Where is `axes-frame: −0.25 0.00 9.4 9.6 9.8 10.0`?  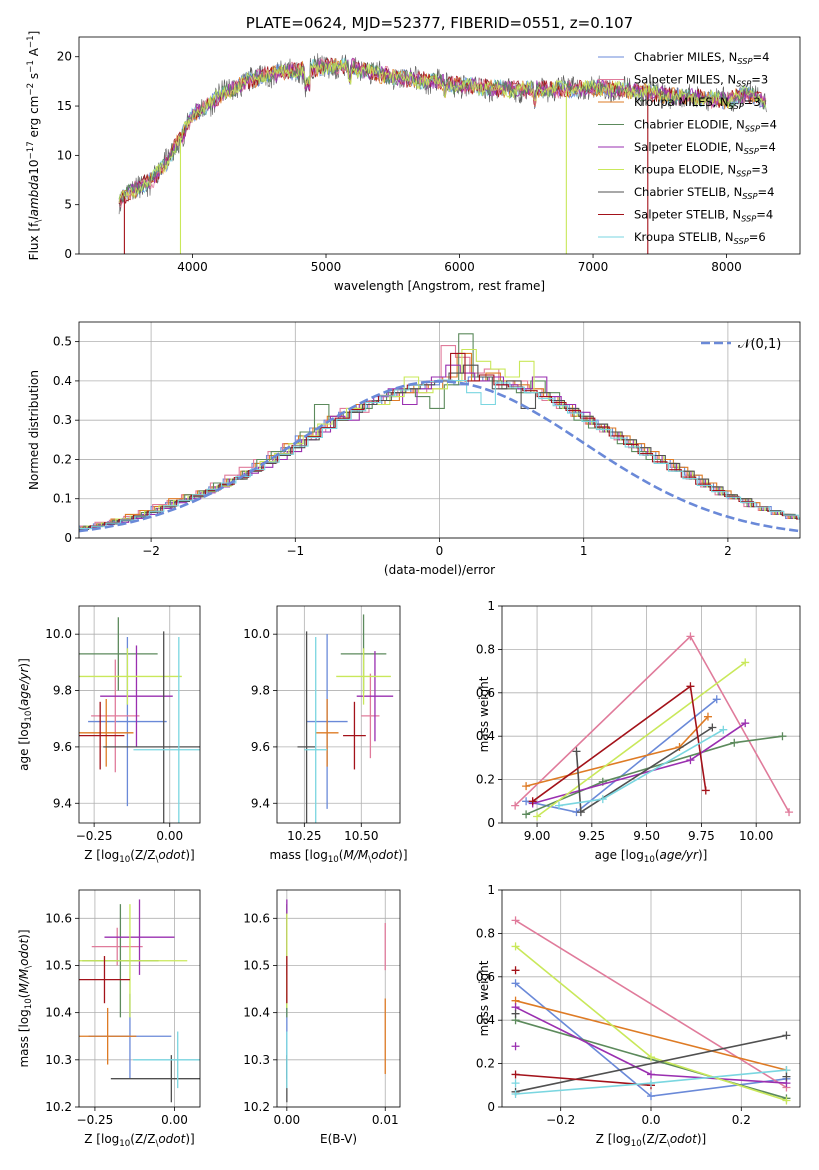 axes-frame: −0.25 0.00 9.4 9.6 9.8 10.0 is located at coordinates (123, 724).